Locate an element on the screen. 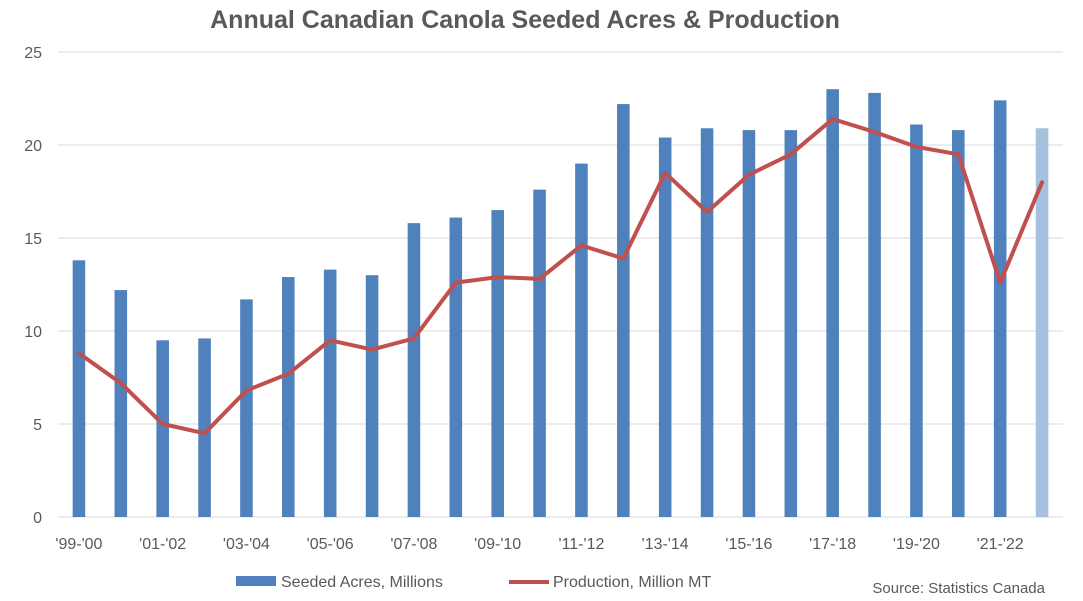  source-note: Source: Statistics Canada is located at coordinates (958, 588).